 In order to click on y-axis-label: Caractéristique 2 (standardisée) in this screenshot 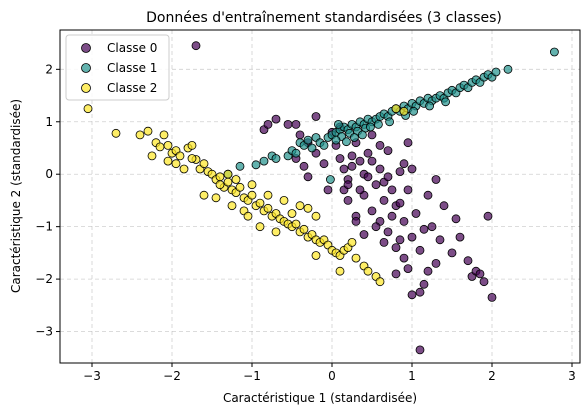, I will do `click(16, 196)`.